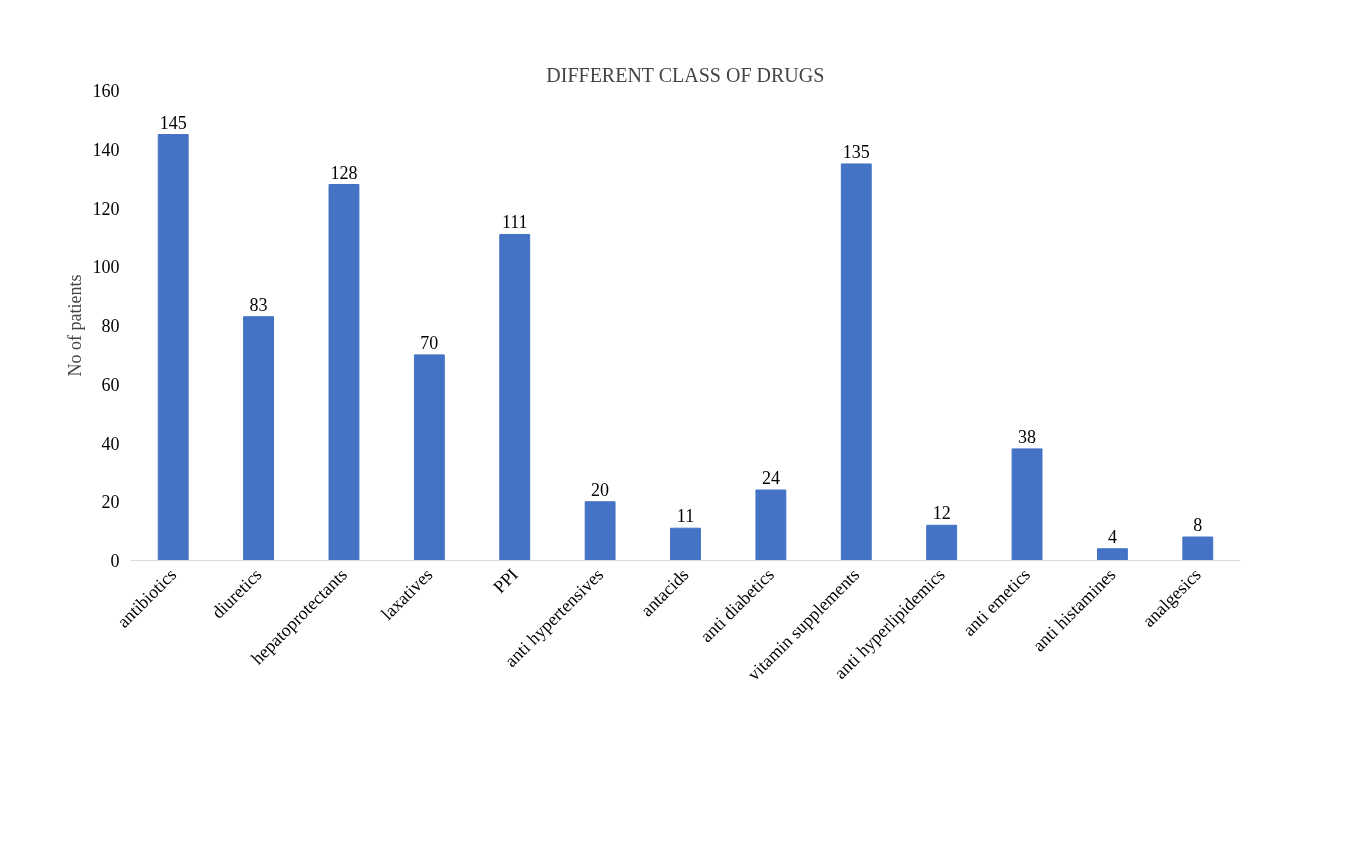 The height and width of the screenshot is (854, 1346). I want to click on y-tick-label: 20, so click(110, 502).